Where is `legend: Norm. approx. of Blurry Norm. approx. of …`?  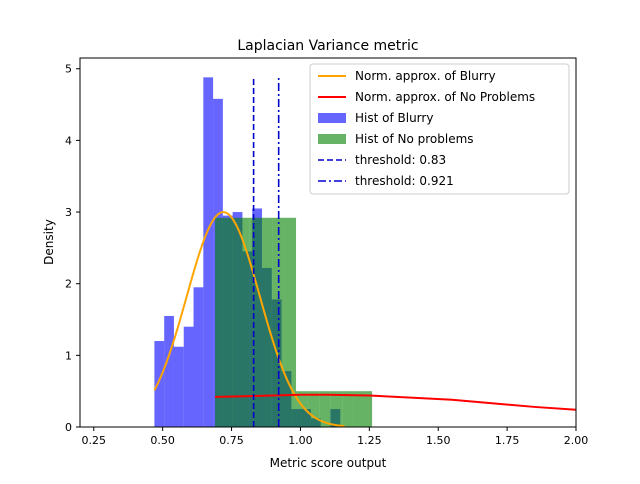 legend: Norm. approx. of Blurry Norm. approx. of … is located at coordinates (439, 129).